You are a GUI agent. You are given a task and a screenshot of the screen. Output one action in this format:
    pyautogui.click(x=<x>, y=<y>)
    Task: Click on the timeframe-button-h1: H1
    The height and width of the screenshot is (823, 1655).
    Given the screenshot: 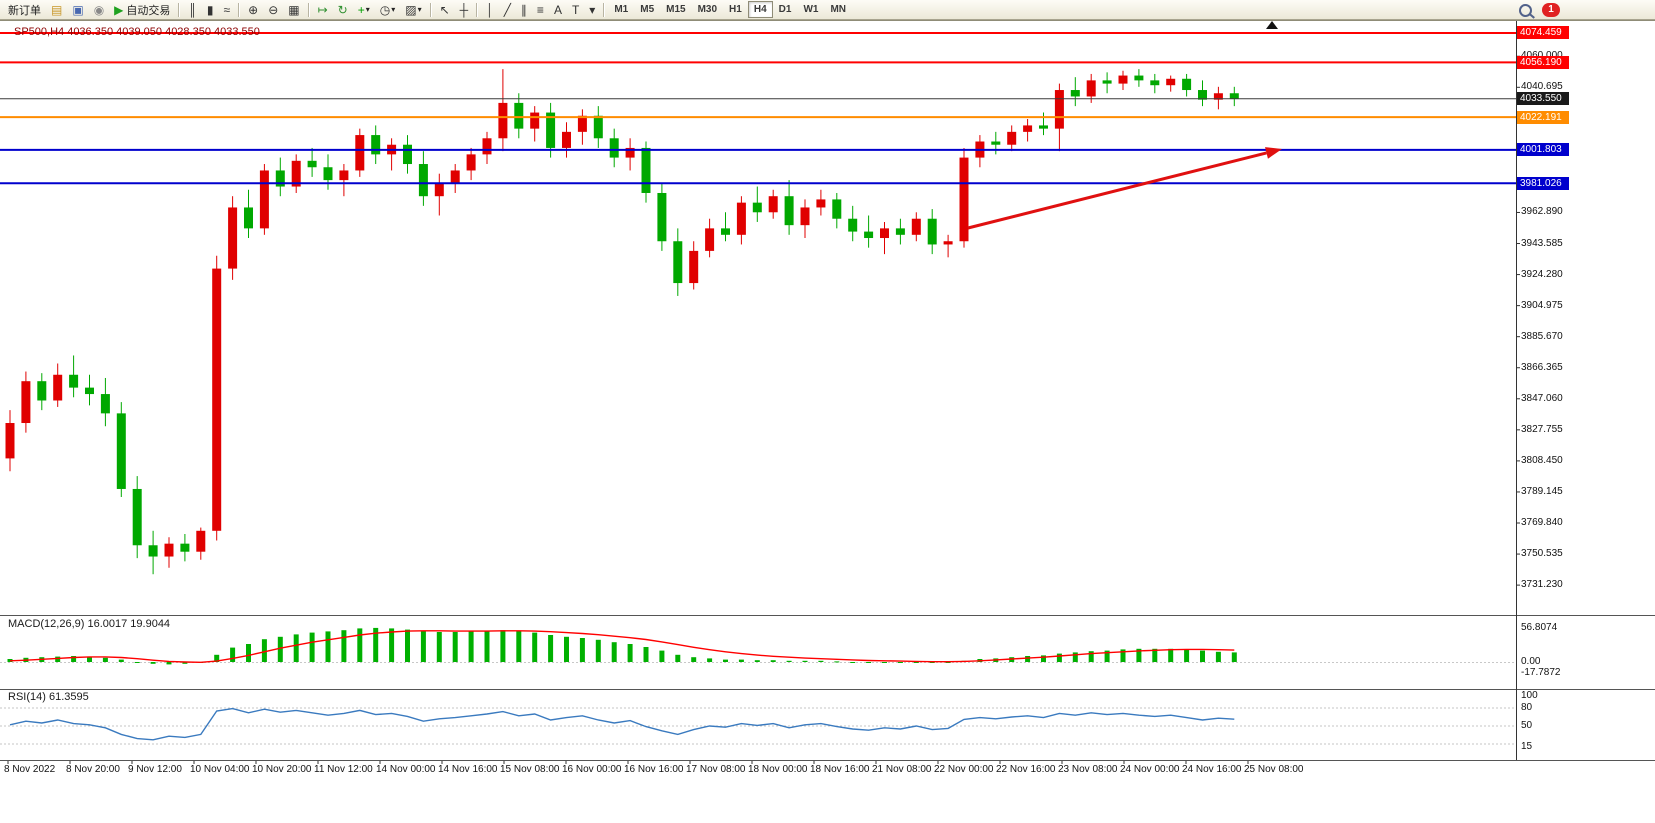 What is the action you would take?
    pyautogui.click(x=735, y=9)
    